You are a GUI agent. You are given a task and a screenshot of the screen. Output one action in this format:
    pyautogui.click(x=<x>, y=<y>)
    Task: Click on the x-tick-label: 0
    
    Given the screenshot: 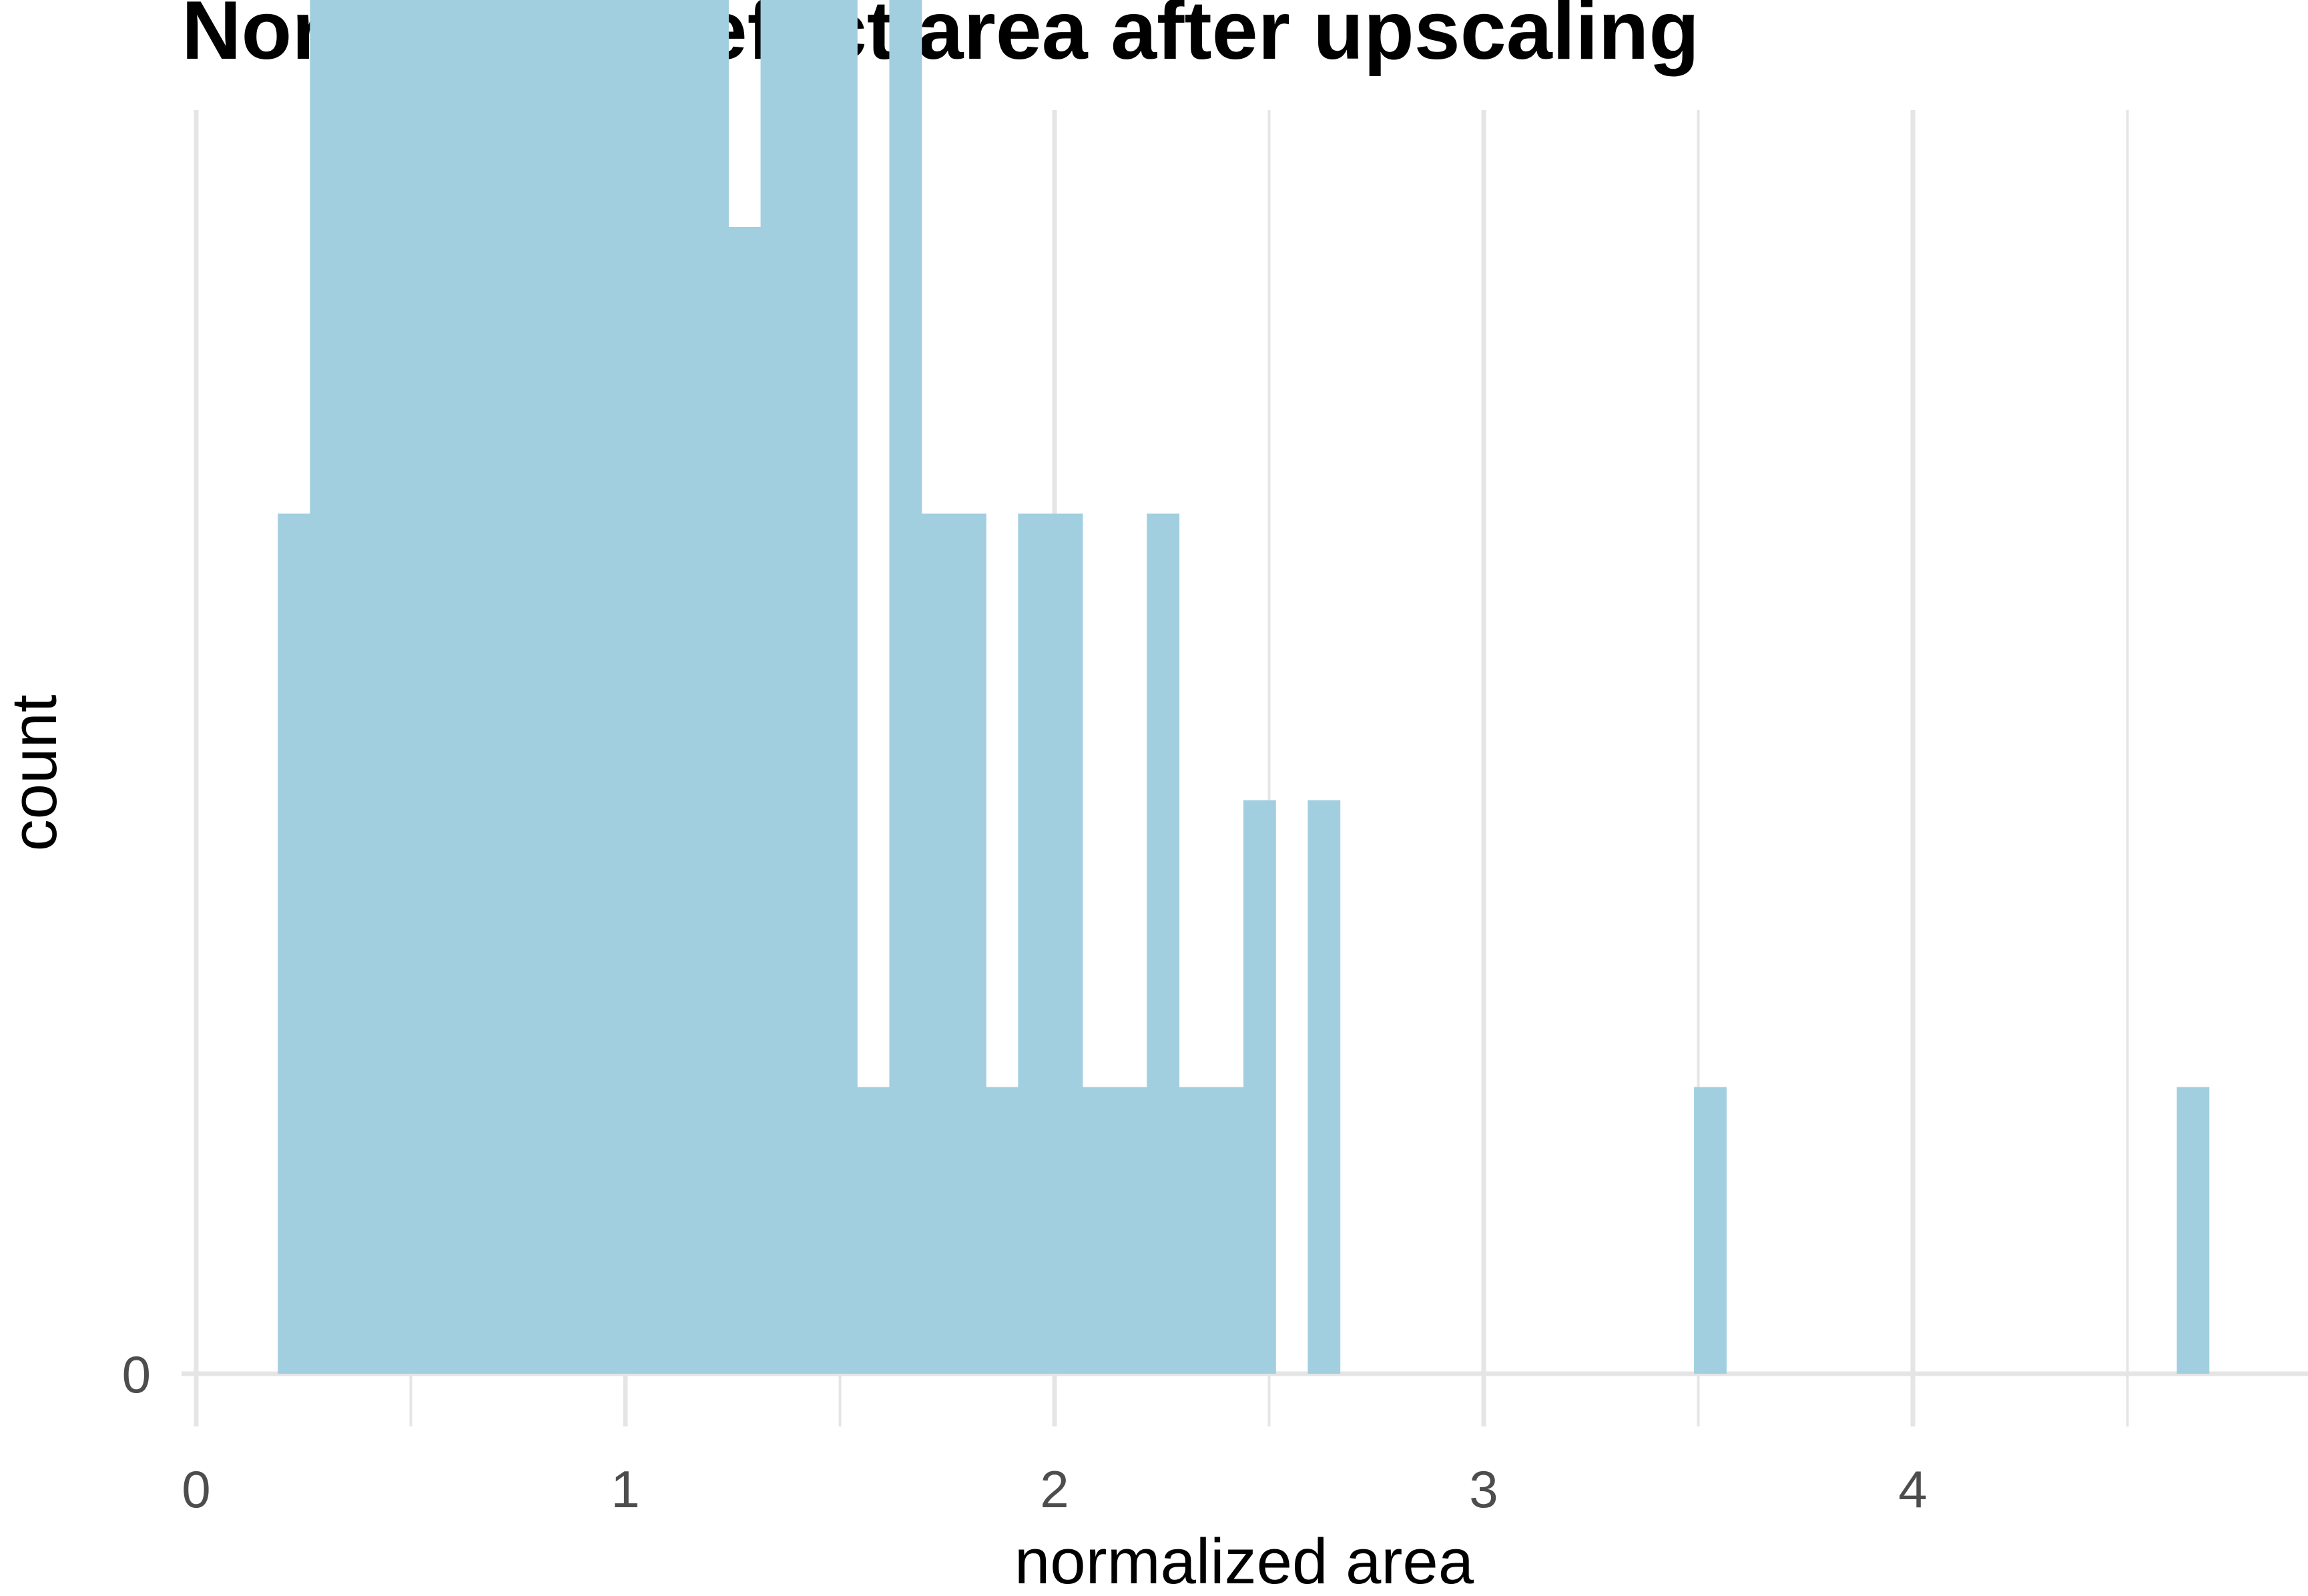 What is the action you would take?
    pyautogui.click(x=196, y=1490)
    